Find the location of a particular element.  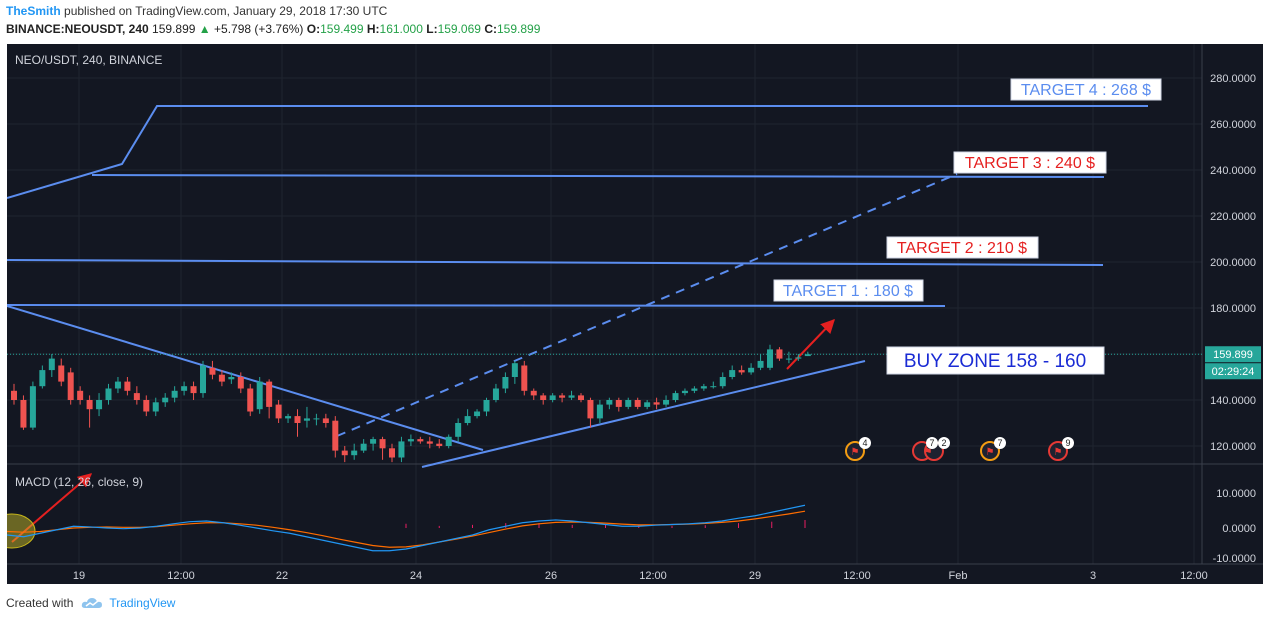

target-3-label: TARGET 3 : 240 $ is located at coordinates (1030, 162).